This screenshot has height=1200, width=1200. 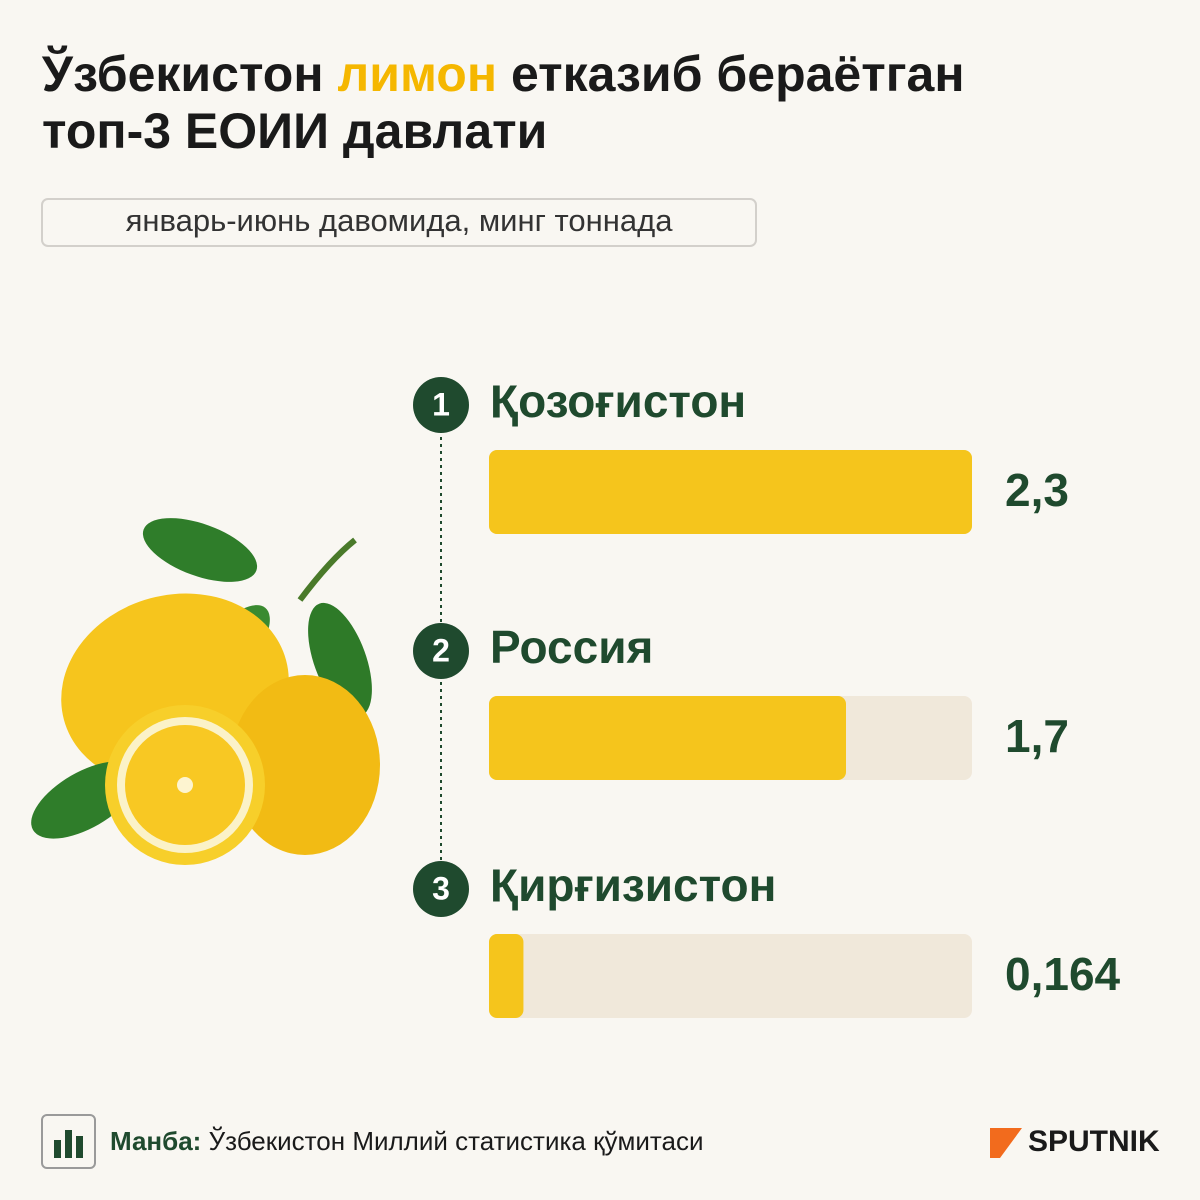 I want to click on title-part: Ўзбекистон, so click(x=182, y=73).